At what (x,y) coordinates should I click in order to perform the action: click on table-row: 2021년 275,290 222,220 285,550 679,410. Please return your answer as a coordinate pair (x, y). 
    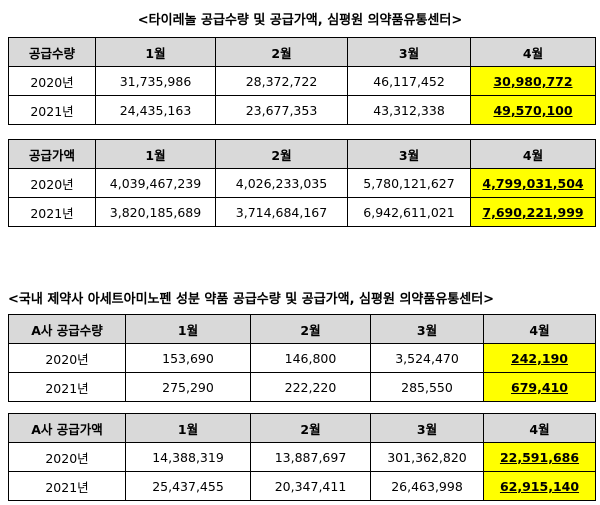
    Looking at the image, I should click on (302, 387).